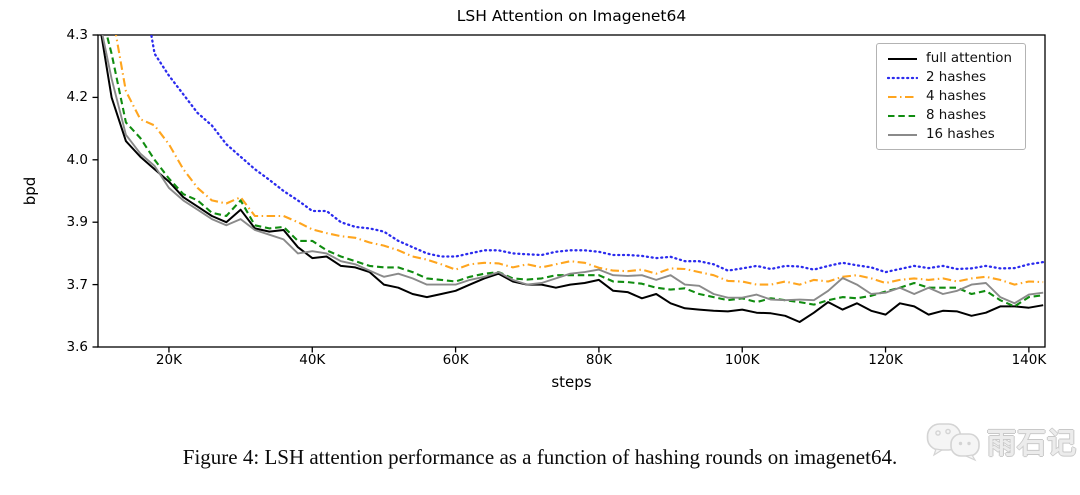  What do you see at coordinates (969, 58) in the screenshot?
I see `legend-label: full attention` at bounding box center [969, 58].